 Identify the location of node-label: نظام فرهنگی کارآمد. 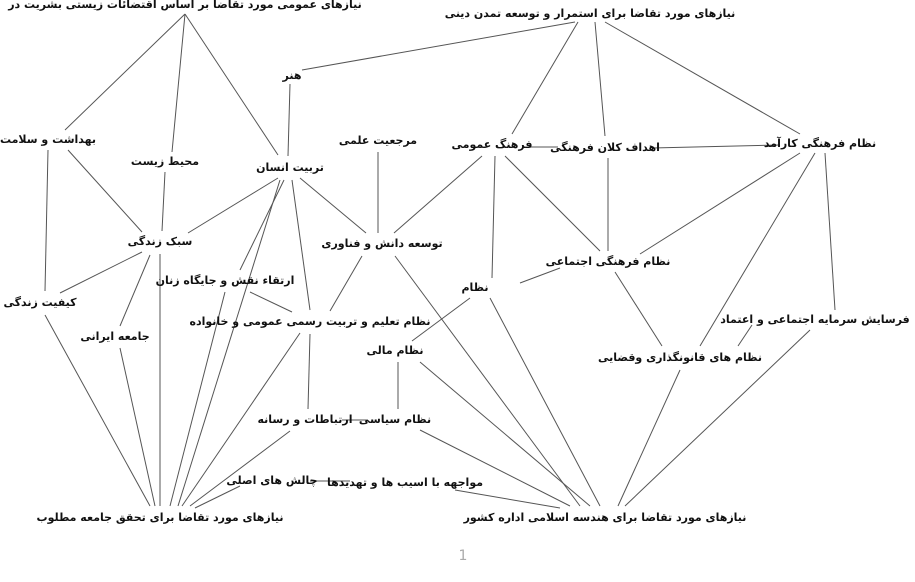
(820, 143).